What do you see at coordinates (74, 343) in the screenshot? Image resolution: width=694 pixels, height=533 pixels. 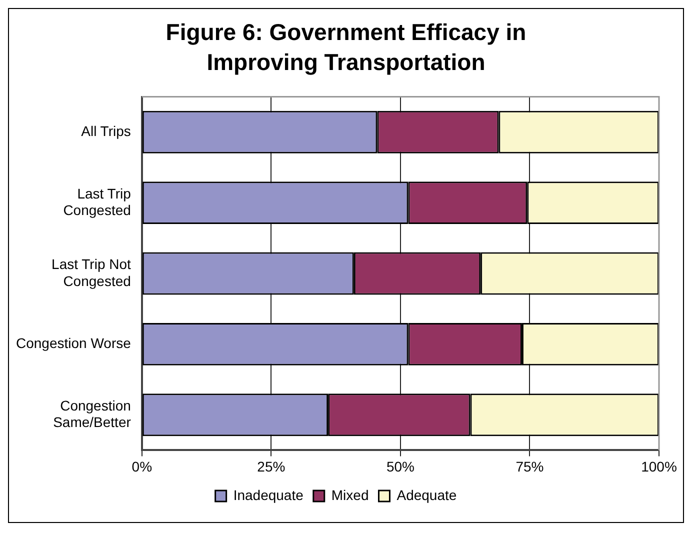 I see `y-tick-label: Congestion Worse` at bounding box center [74, 343].